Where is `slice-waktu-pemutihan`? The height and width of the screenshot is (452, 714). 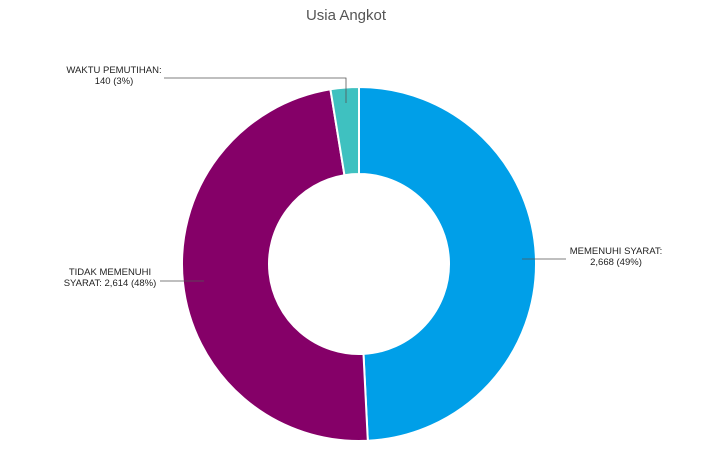
slice-waktu-pemutihan is located at coordinates (344, 131).